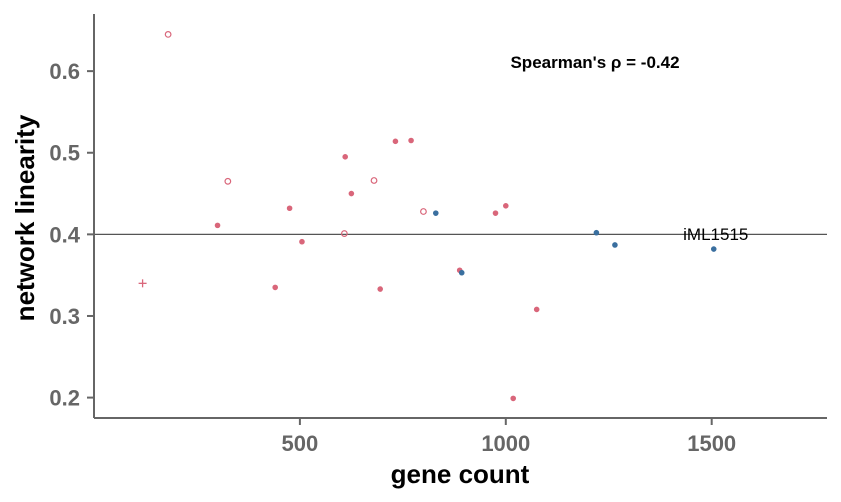 Image resolution: width=841 pixels, height=502 pixels. Describe the element at coordinates (594, 62) in the screenshot. I see `spearman-annotation: Spearman's ρ = -0.42` at that location.